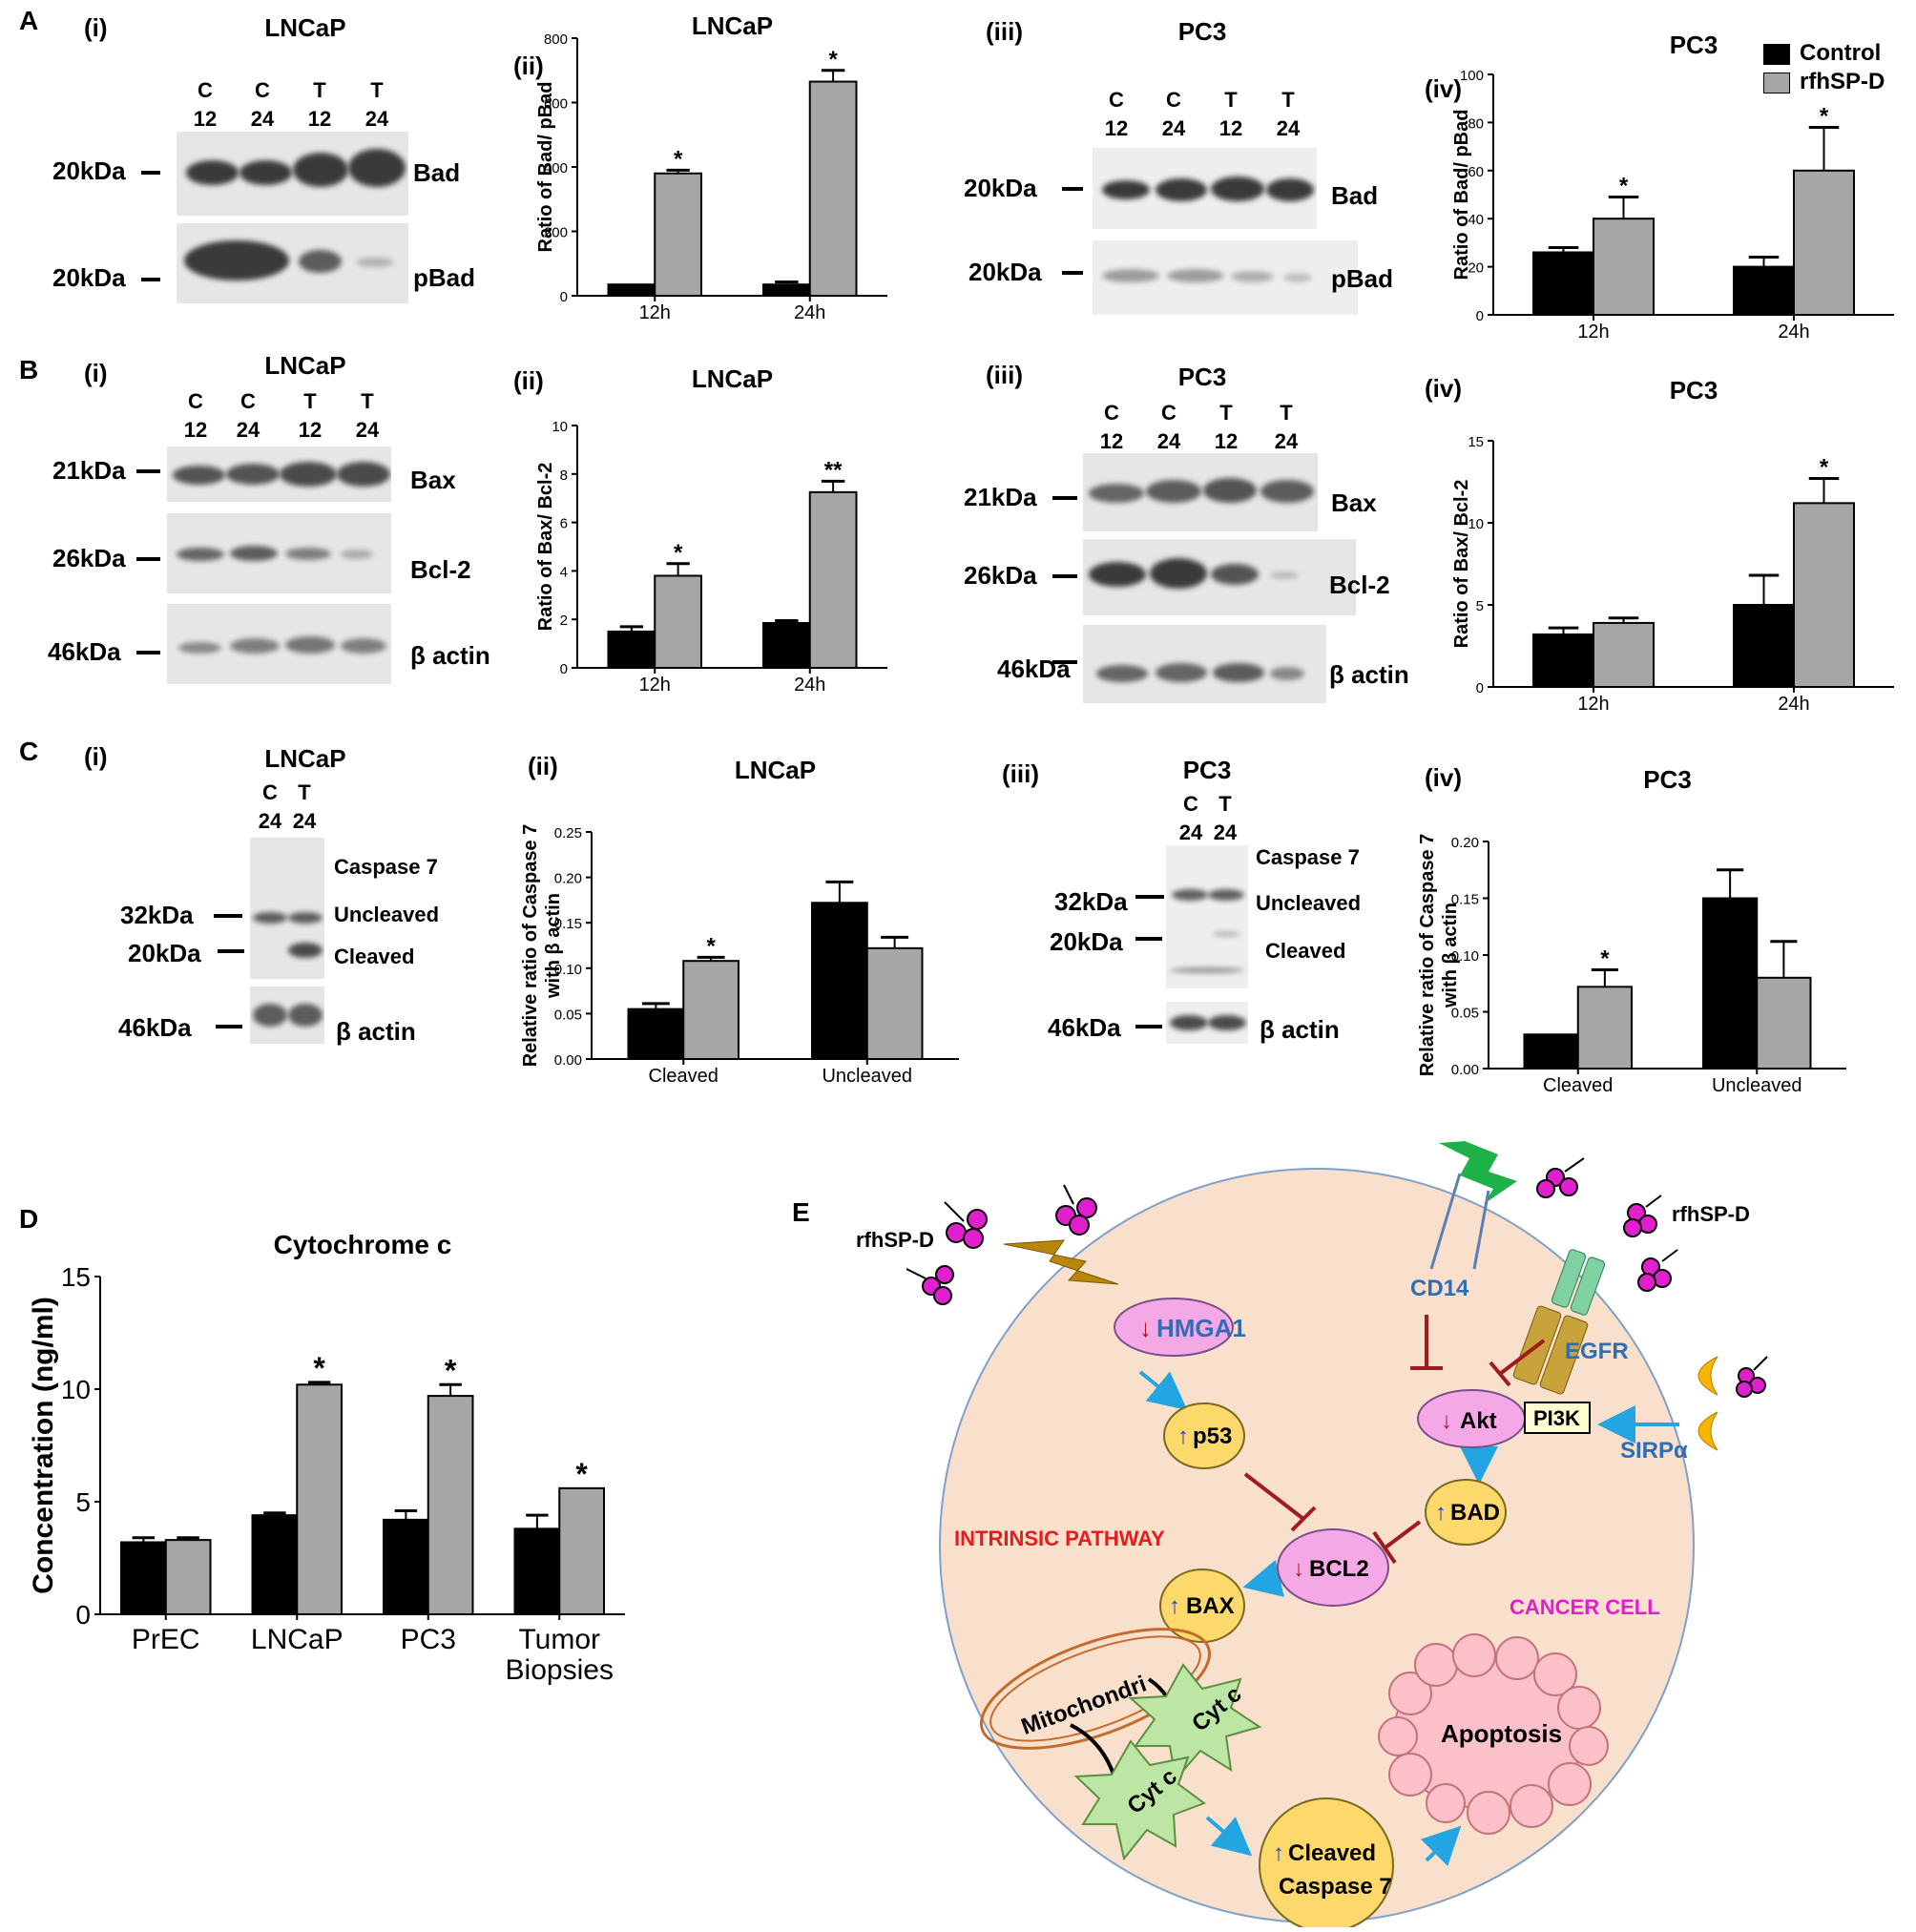 The width and height of the screenshot is (1916, 1932). Describe the element at coordinates (1395, 1440) in the screenshot. I see `inhibition-arrows` at that location.